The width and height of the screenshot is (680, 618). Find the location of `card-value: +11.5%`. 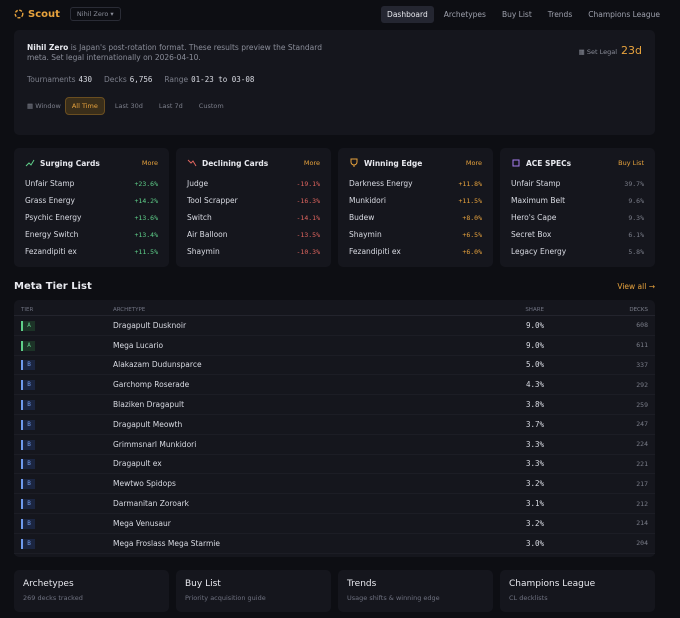

card-value: +11.5% is located at coordinates (146, 251).